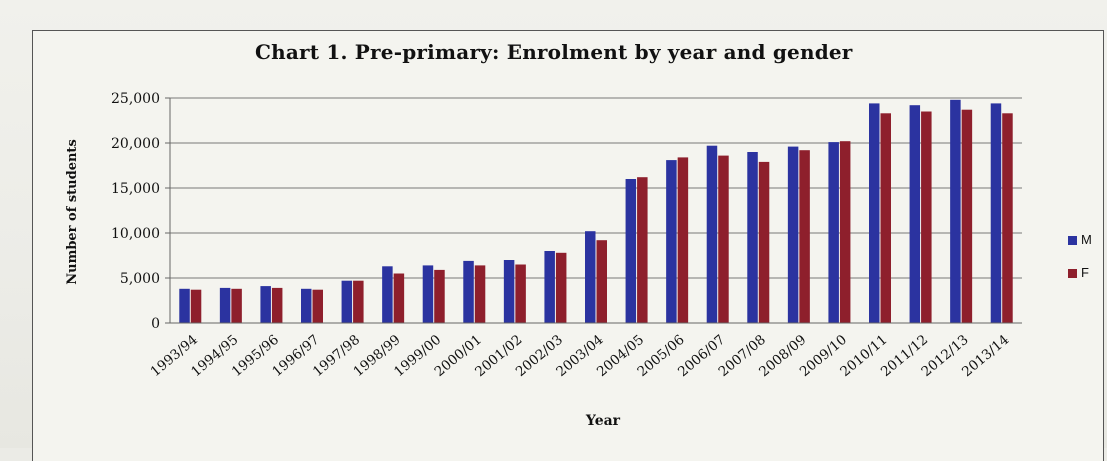 Image resolution: width=1107 pixels, height=461 pixels. I want to click on bar-f-2010/11, so click(885, 218).